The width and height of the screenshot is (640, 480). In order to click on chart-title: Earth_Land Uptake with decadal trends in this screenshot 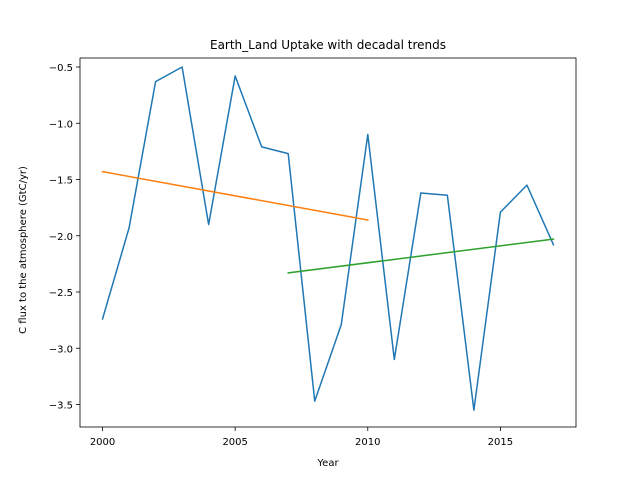, I will do `click(328, 45)`.